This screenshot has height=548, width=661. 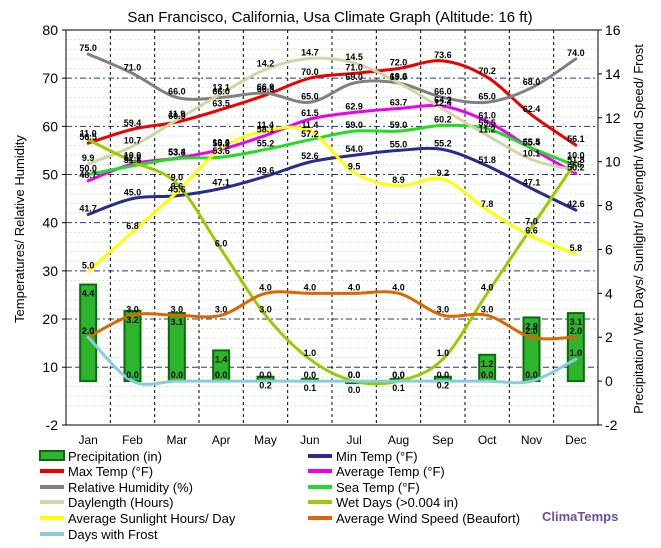 What do you see at coordinates (353, 440) in the screenshot?
I see `month-label: Jul` at bounding box center [353, 440].